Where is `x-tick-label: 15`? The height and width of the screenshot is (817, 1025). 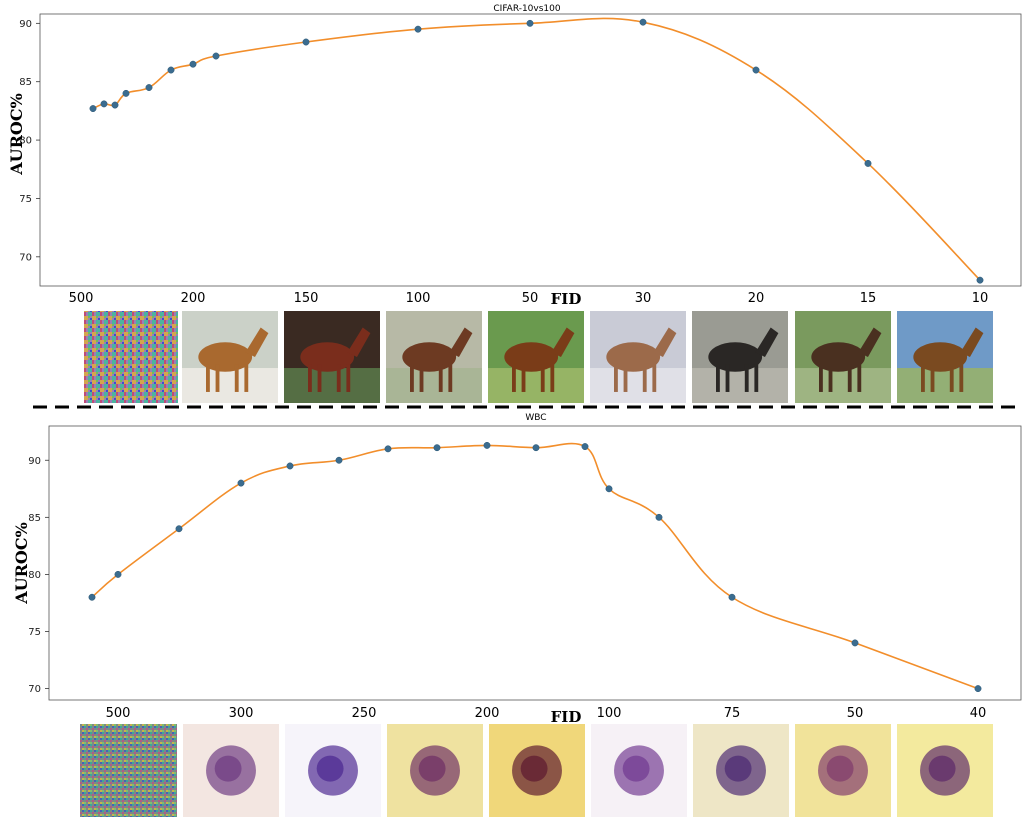 x-tick-label: 15 is located at coordinates (868, 298).